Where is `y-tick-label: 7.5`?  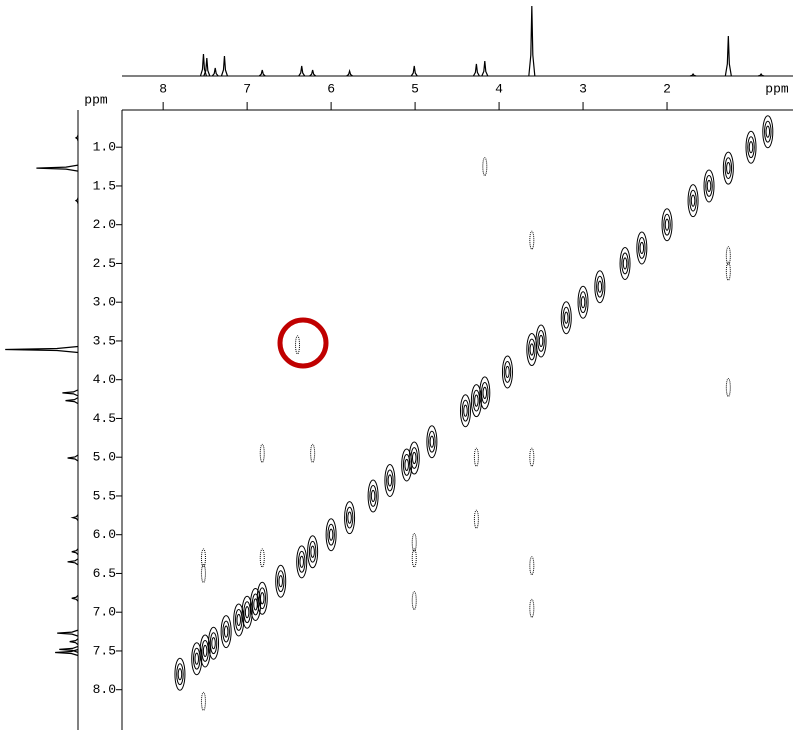
y-tick-label: 7.5 is located at coordinates (104, 650).